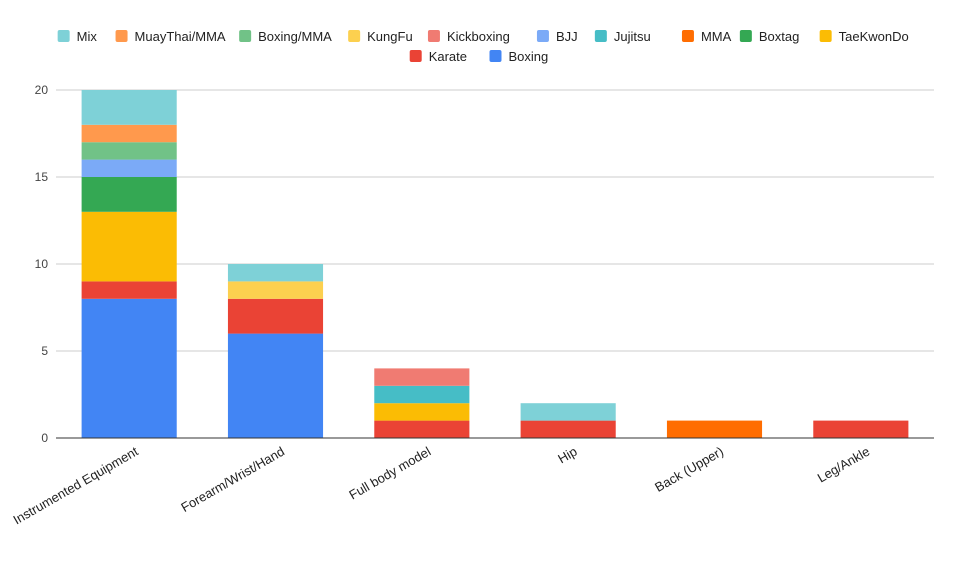  I want to click on legend-item-boxtag: Boxtag, so click(769, 36).